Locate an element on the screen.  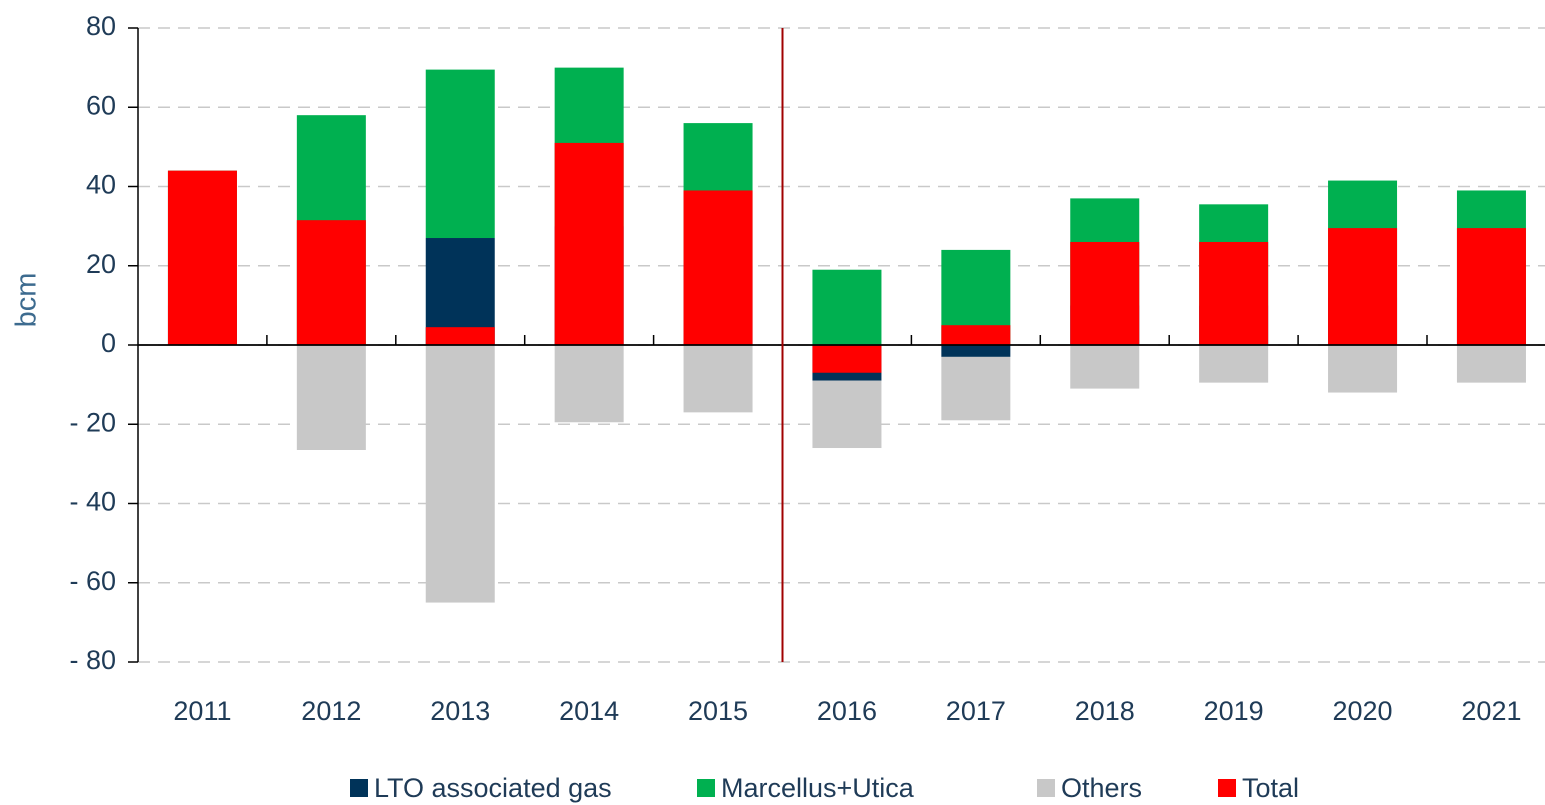
x-tick-label: 2013 is located at coordinates (460, 711).